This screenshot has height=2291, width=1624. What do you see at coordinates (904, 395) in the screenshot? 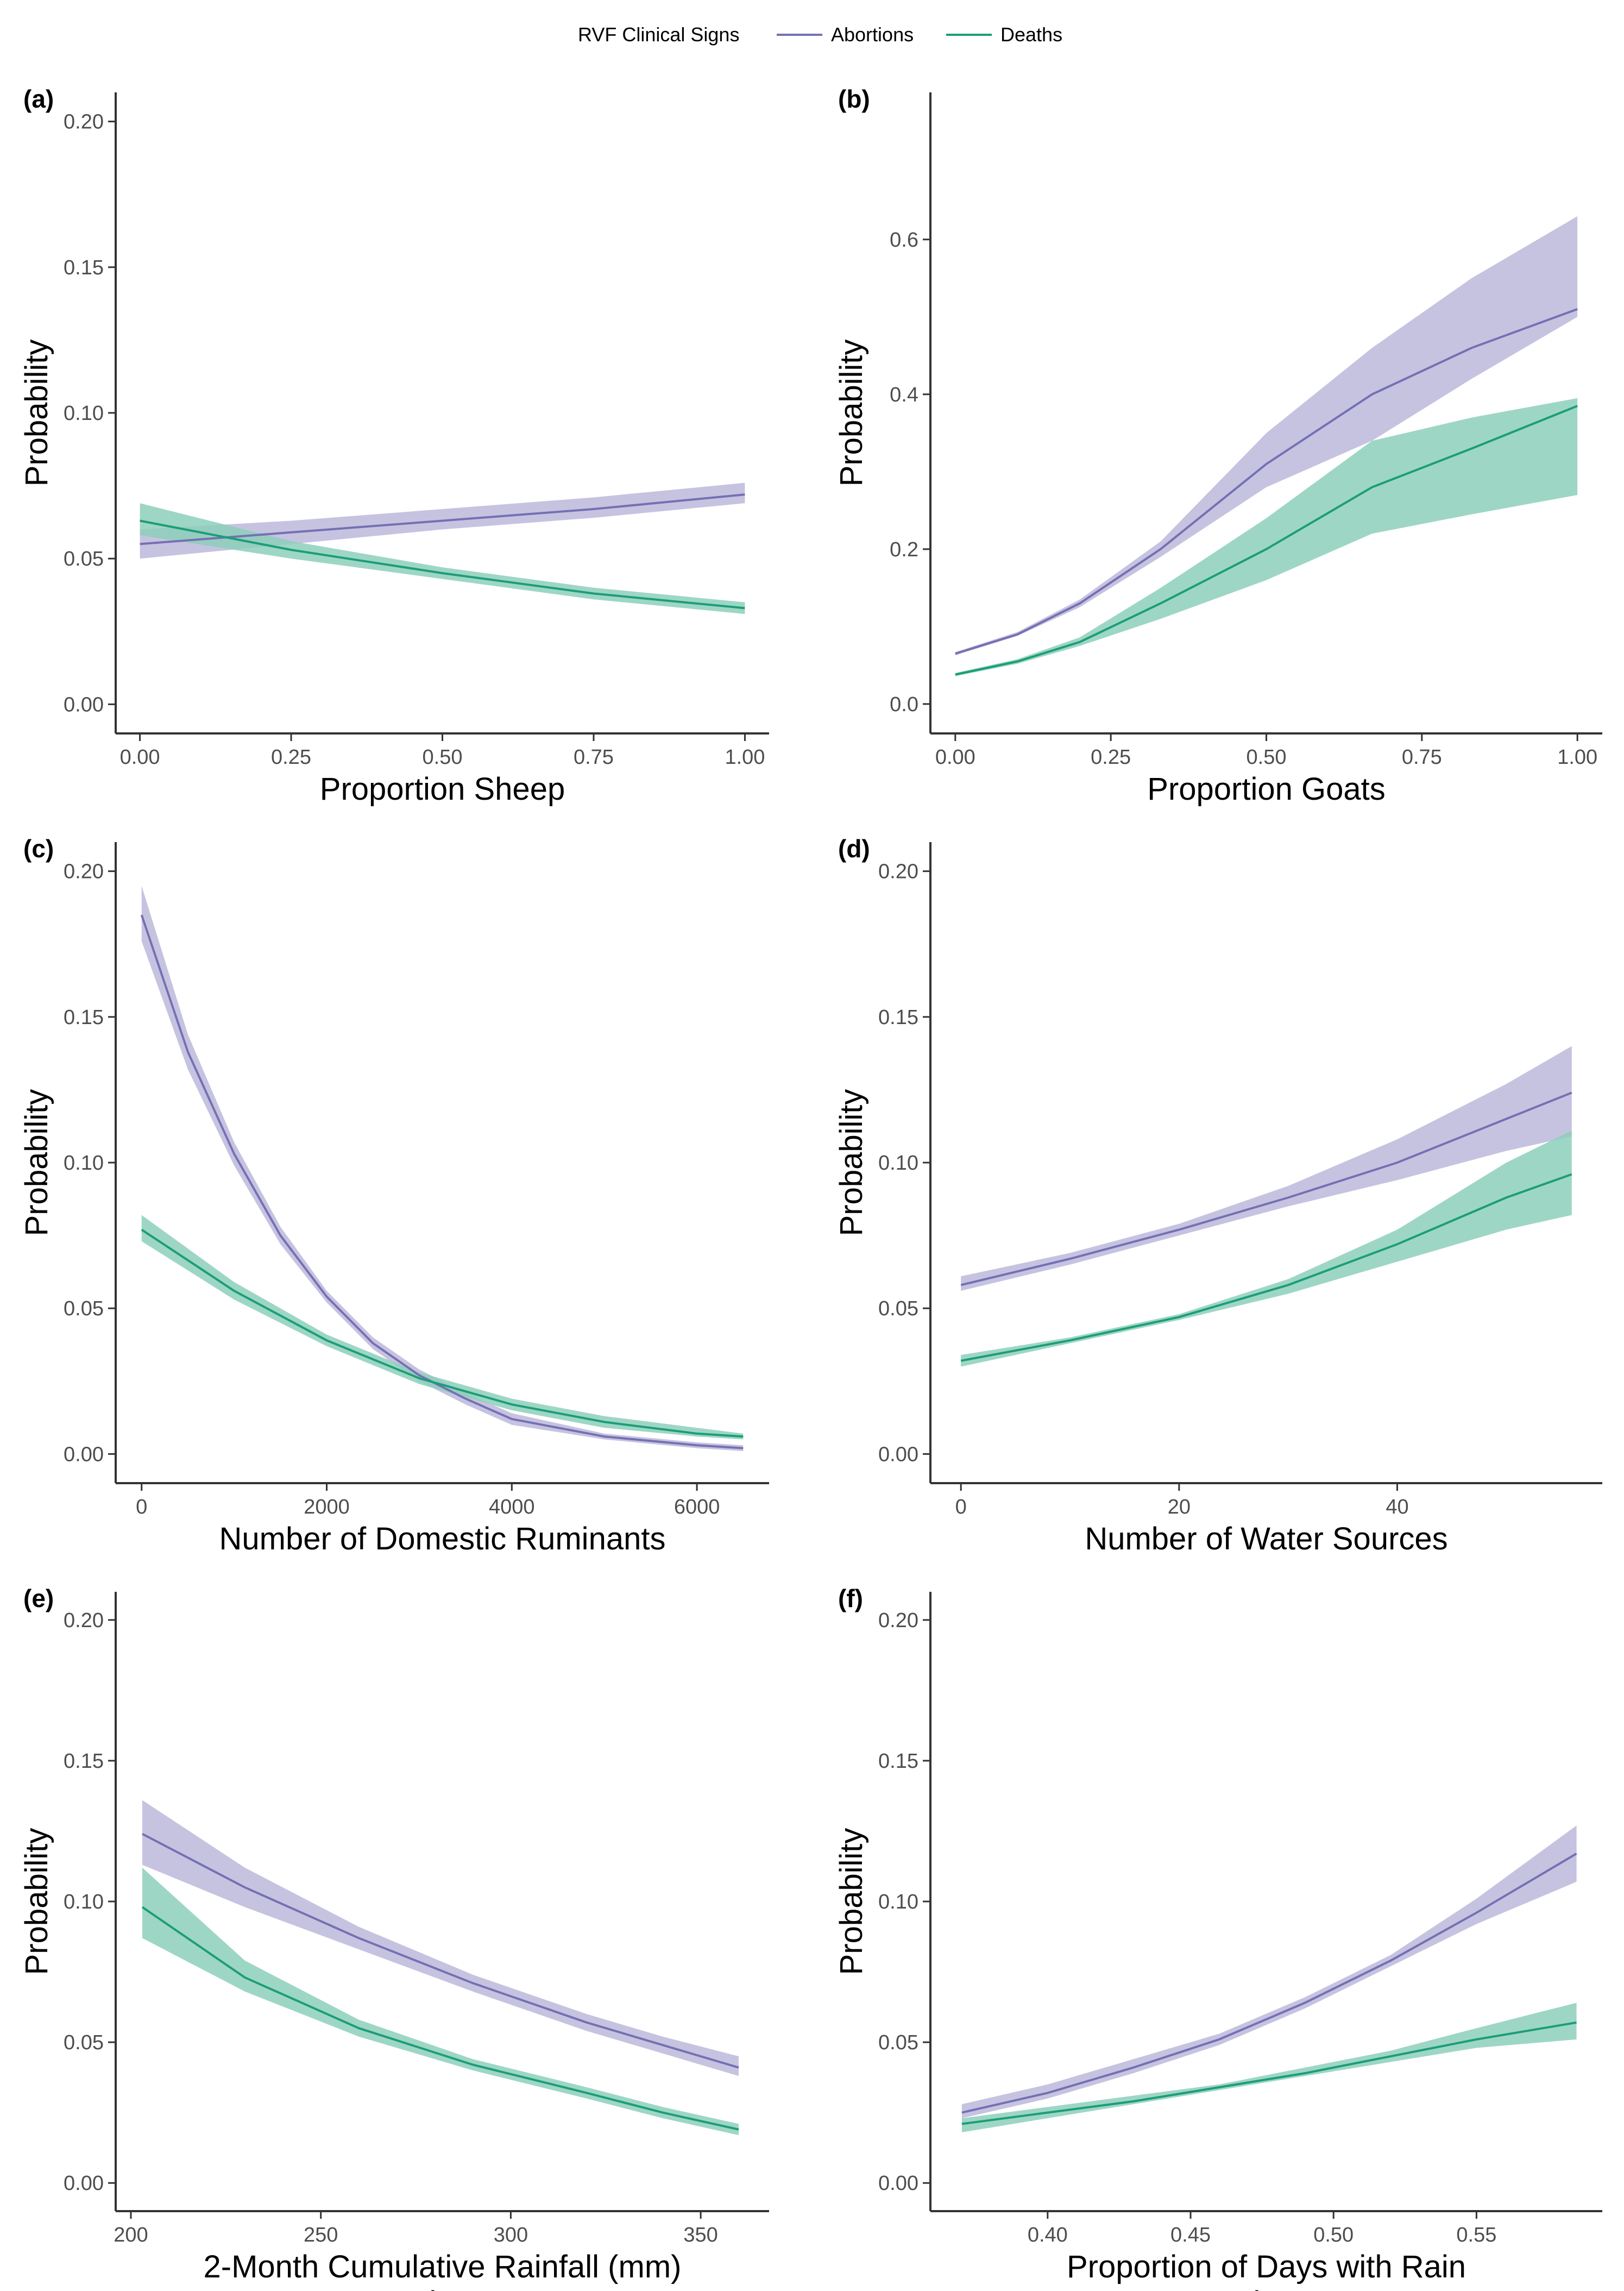
I see `y-tick-label: 0.4` at bounding box center [904, 395].